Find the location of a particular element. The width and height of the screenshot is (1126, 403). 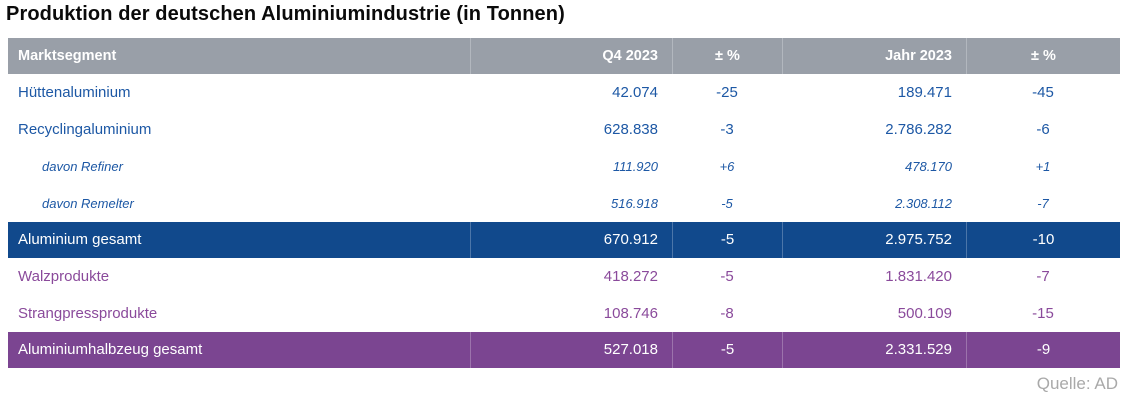

q4-value: 527.018 is located at coordinates (571, 350).